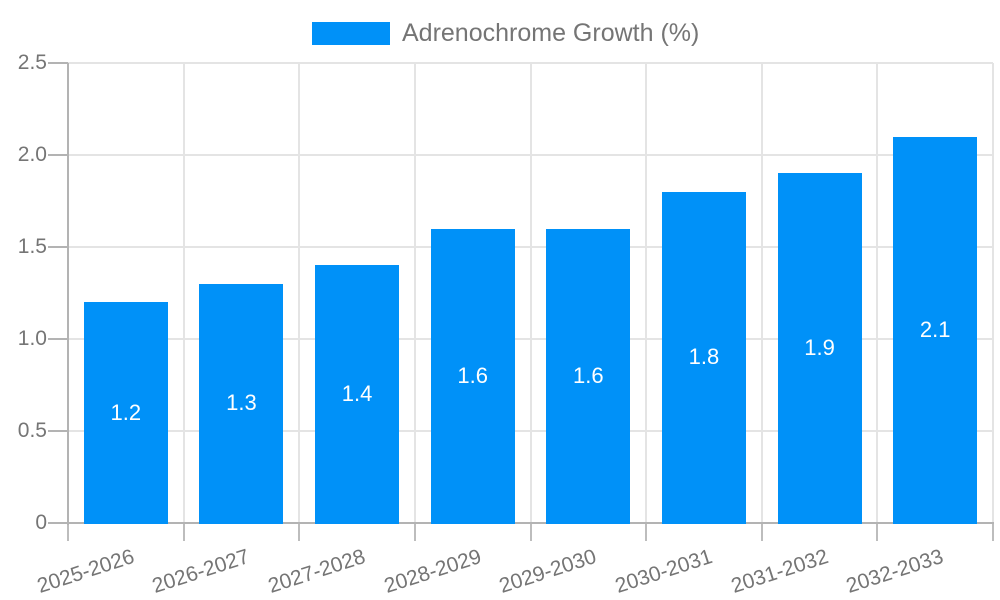 The image size is (1000, 600). Describe the element at coordinates (32, 154) in the screenshot. I see `y-axis-tick-label: 2.0` at that location.